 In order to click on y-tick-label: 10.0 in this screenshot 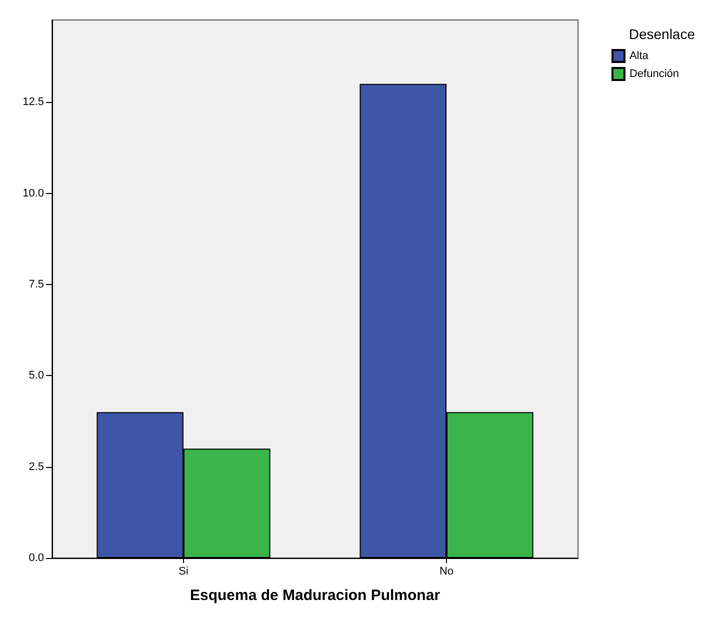, I will do `click(33, 193)`.